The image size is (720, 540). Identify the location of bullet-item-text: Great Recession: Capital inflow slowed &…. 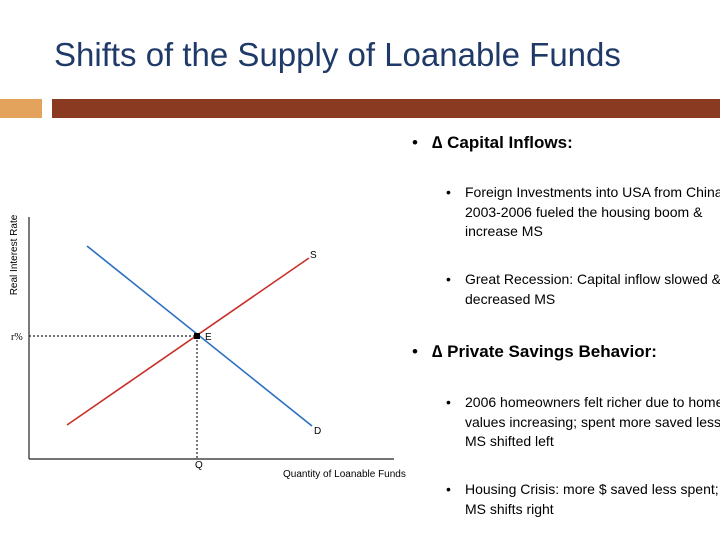
(592, 289).